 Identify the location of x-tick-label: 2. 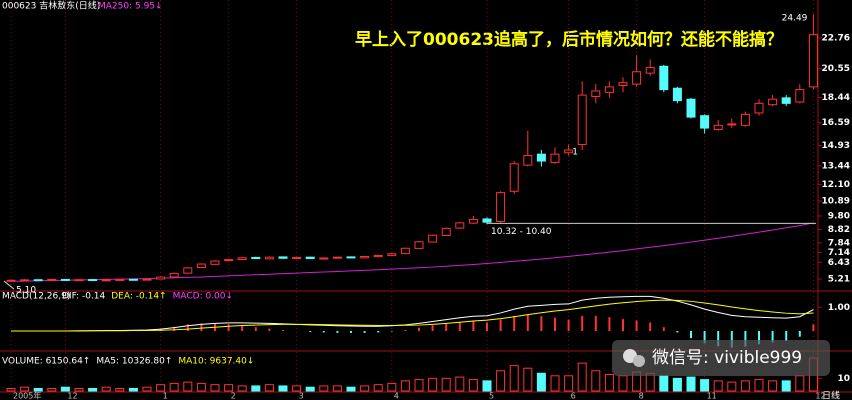
(233, 396).